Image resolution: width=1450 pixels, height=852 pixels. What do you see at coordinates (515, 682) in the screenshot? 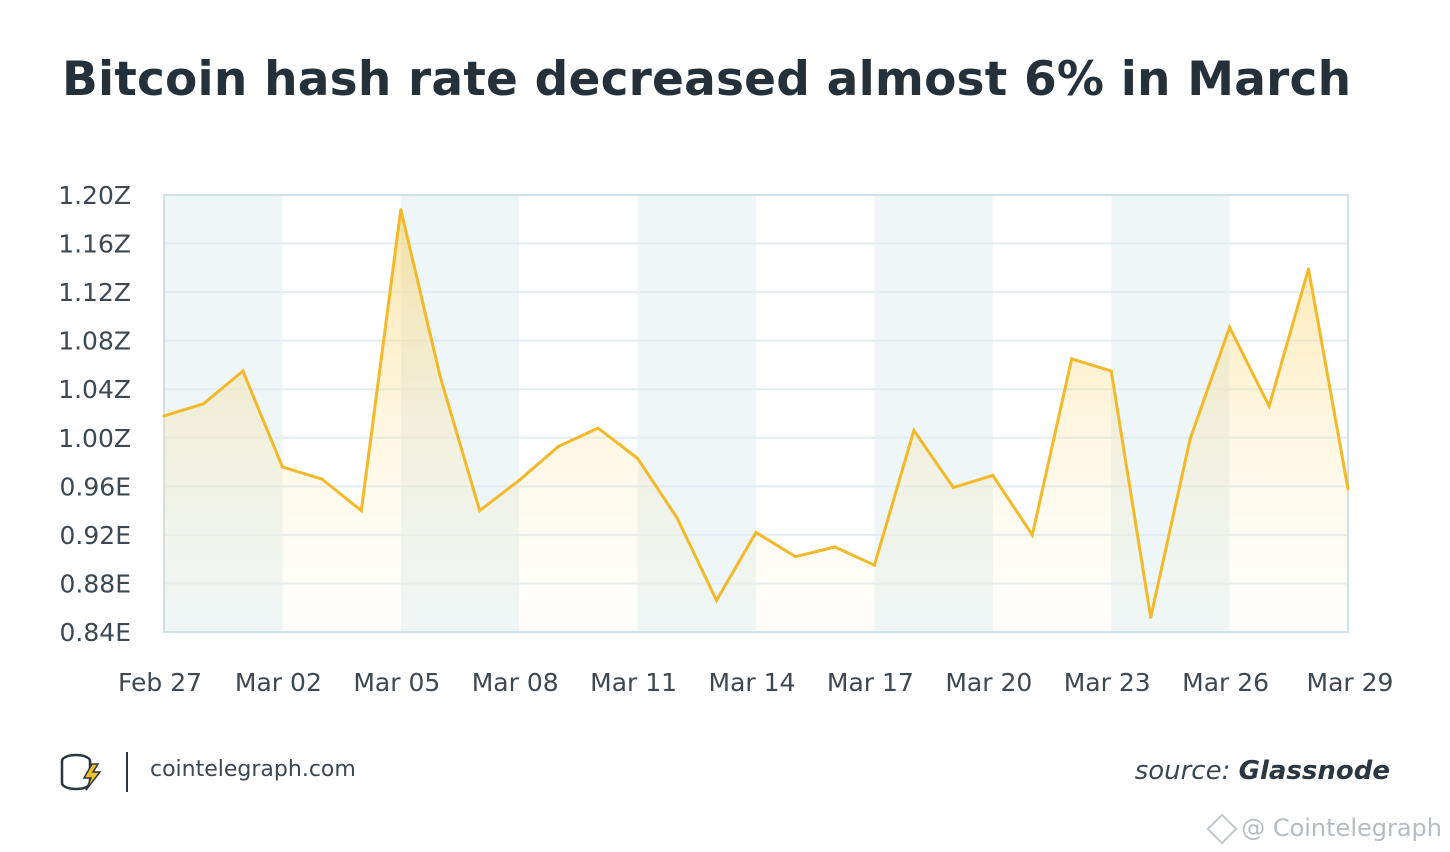
I see `x-tick-label: Mar 08` at bounding box center [515, 682].